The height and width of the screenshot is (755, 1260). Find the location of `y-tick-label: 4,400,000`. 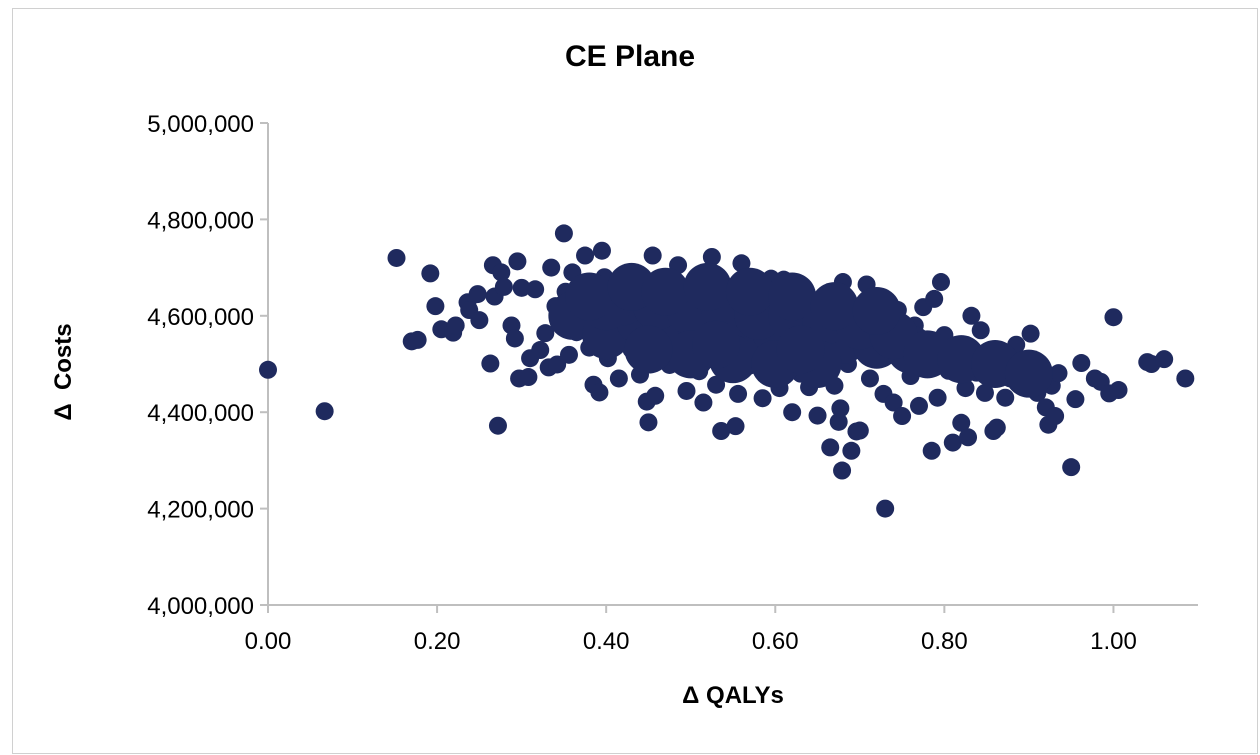

y-tick-label: 4,400,000 is located at coordinates (200, 413).